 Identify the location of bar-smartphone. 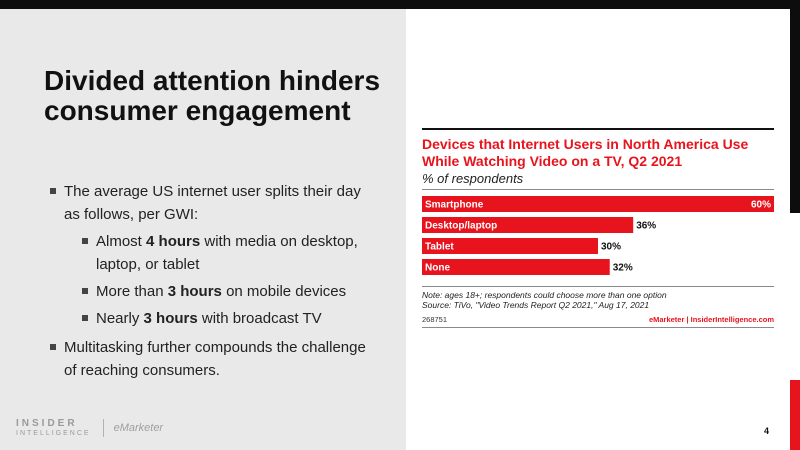
(598, 204).